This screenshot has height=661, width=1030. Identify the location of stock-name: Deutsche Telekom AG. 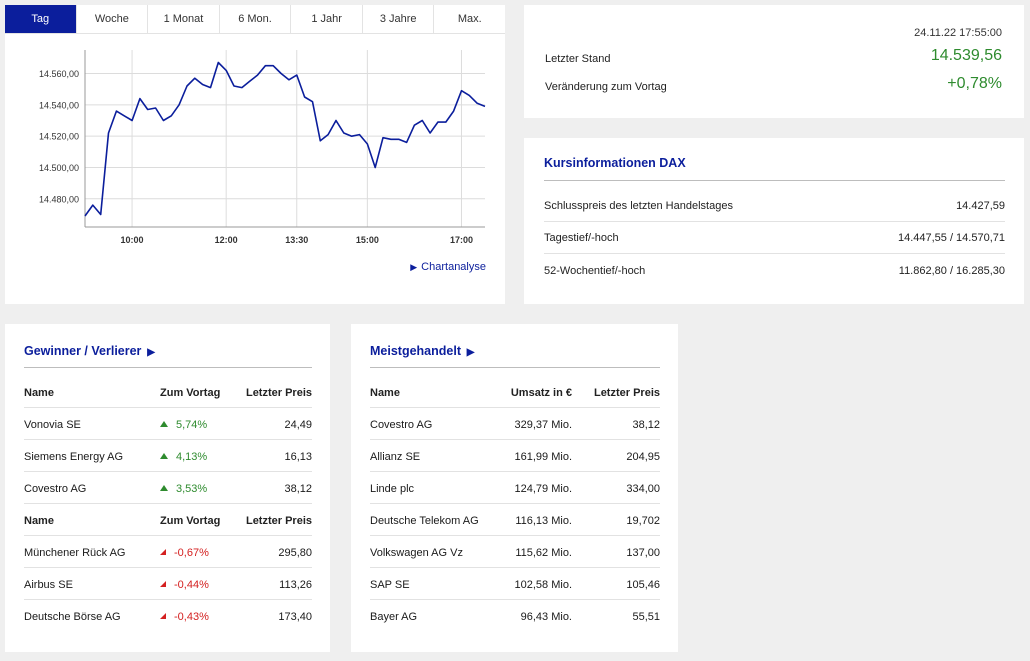
(424, 521).